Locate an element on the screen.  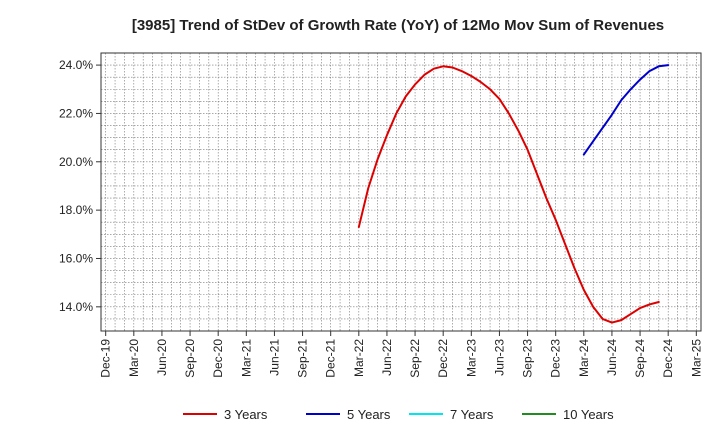
x-tick-label: Mar-21 is located at coordinates (246, 358).